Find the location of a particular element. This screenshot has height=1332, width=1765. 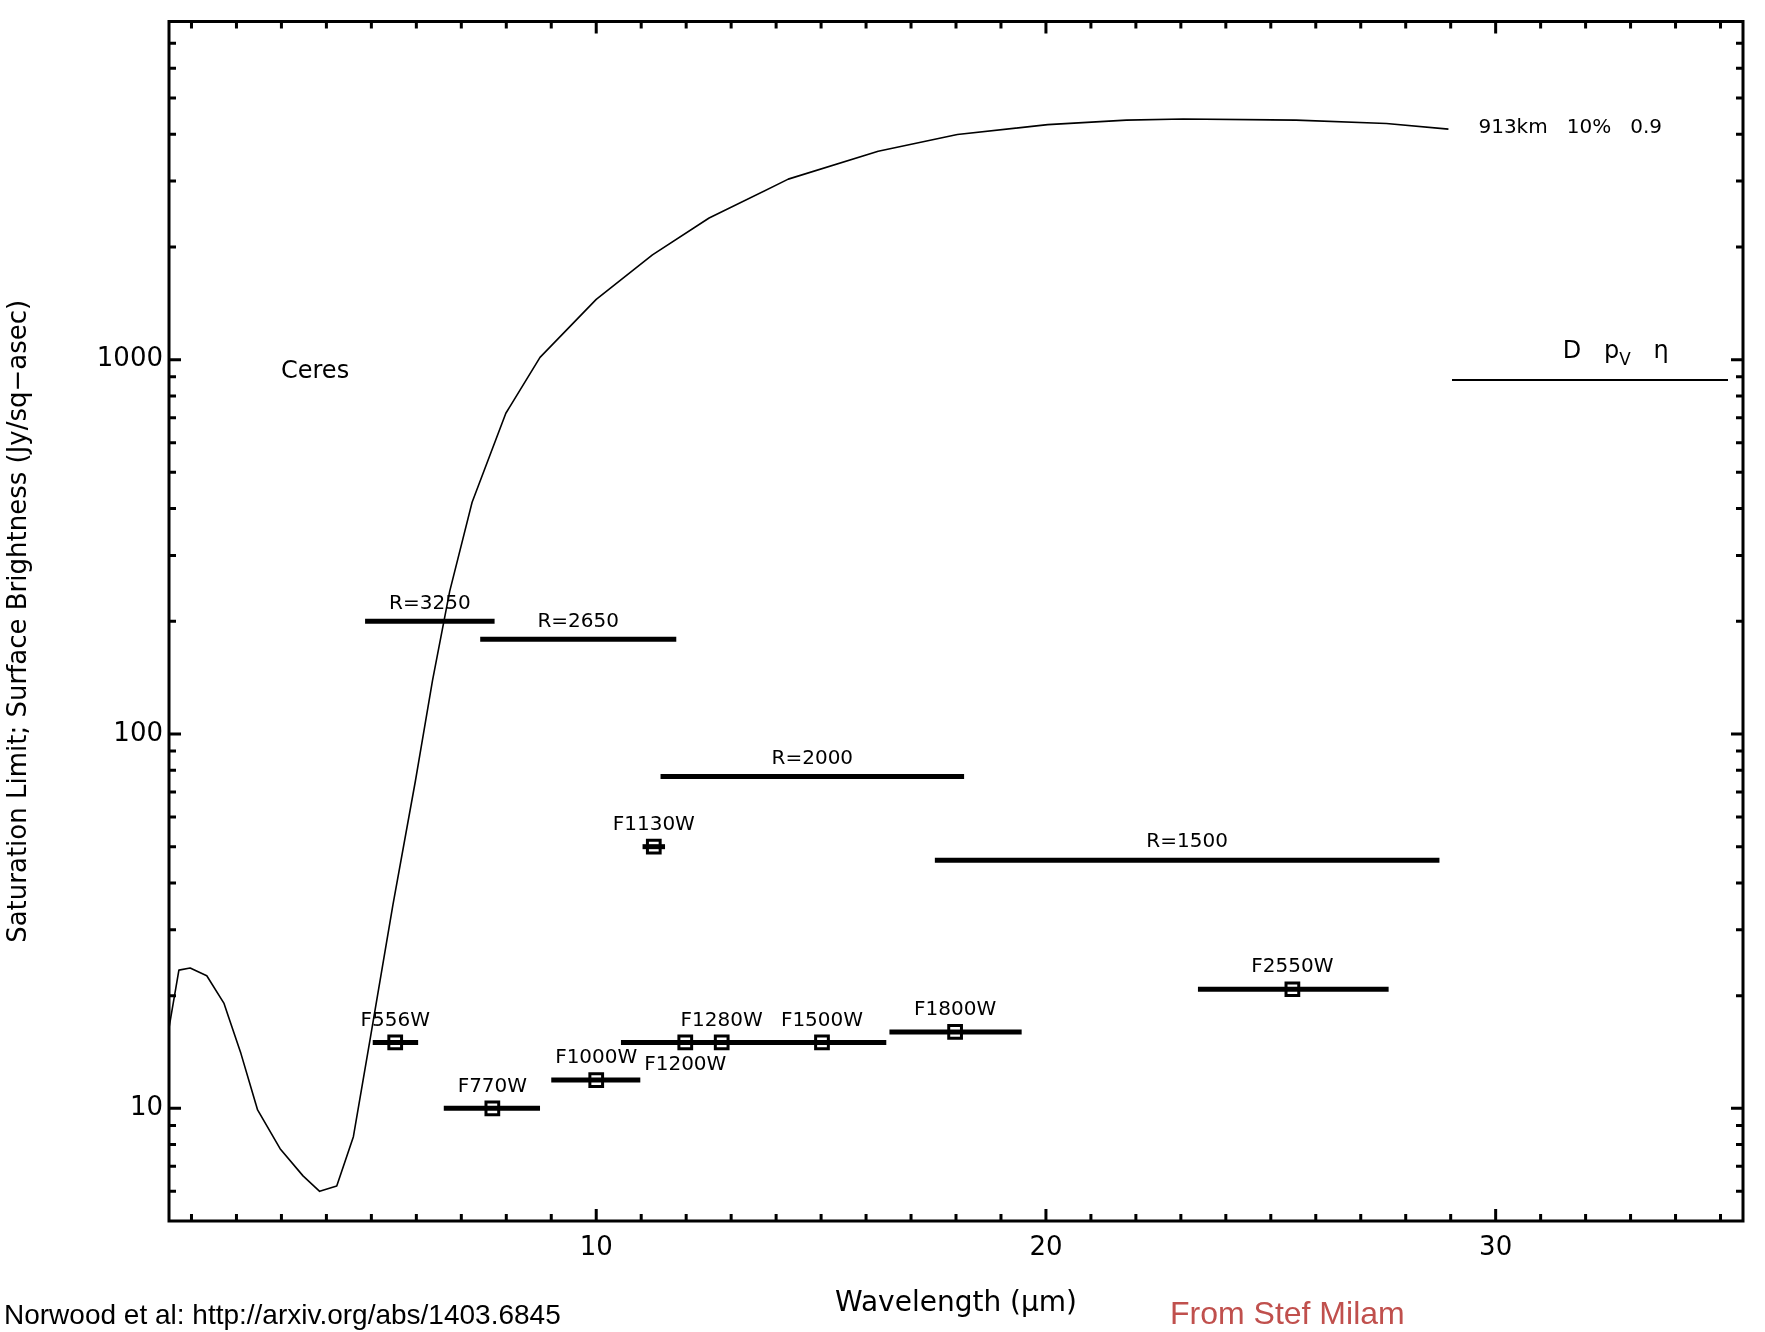

series-label: R=1500 is located at coordinates (1187, 840).